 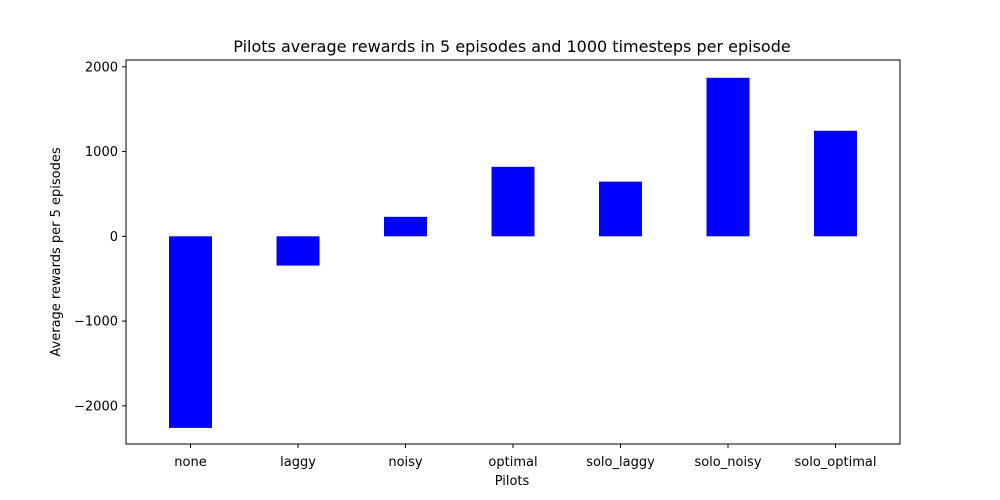 I want to click on x-tick-label: noisy, so click(x=405, y=462).